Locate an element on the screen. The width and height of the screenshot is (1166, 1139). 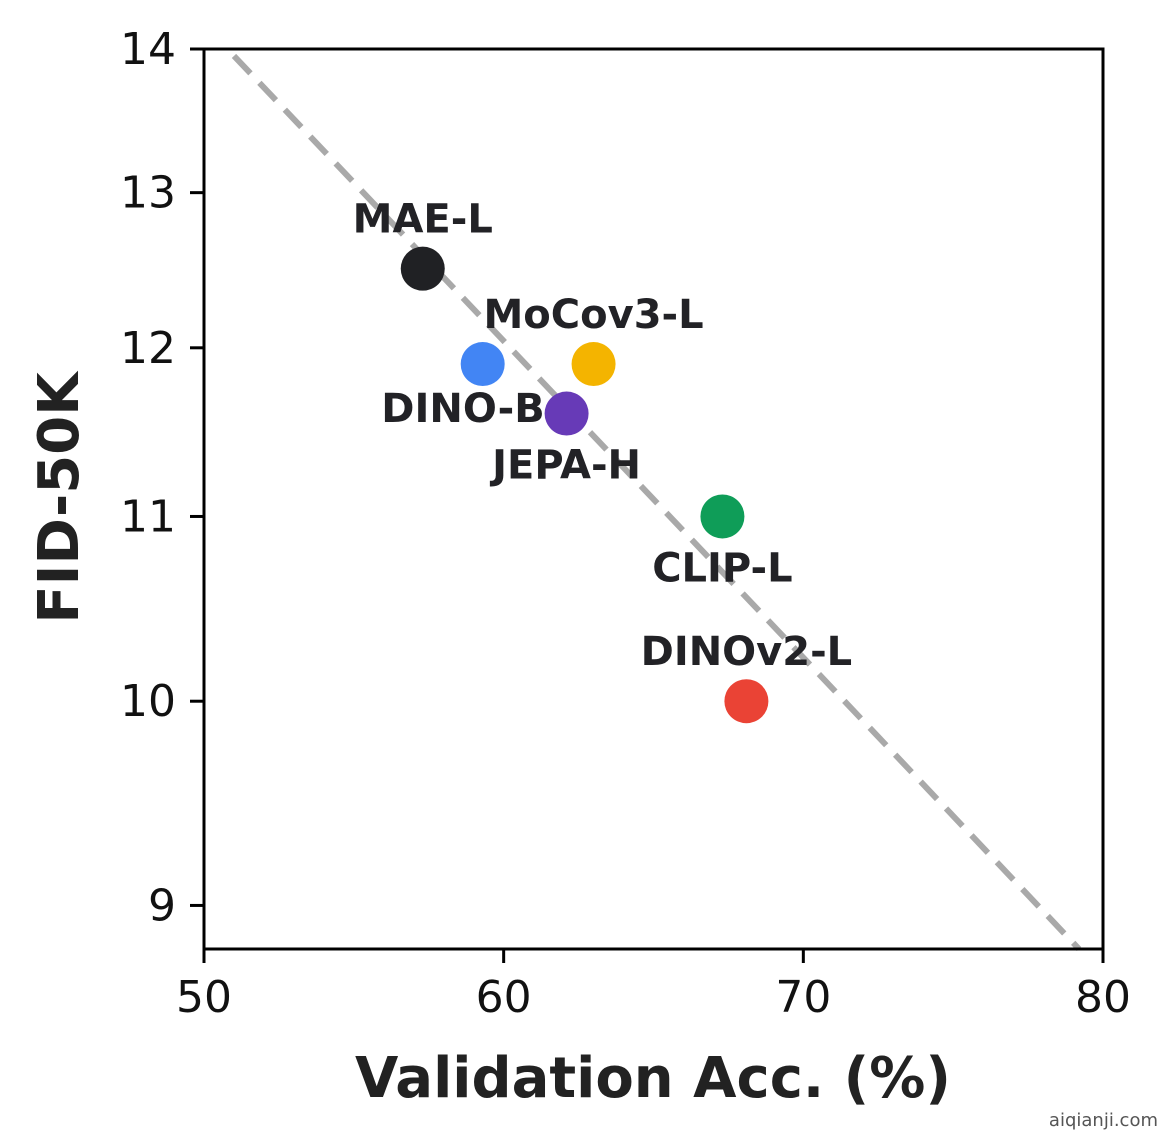
point-mae-l is located at coordinates (422, 268).